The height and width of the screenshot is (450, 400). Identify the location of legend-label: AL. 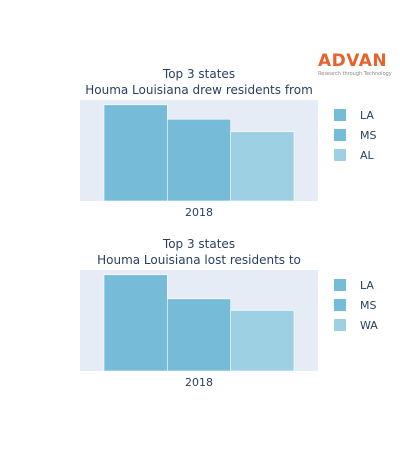
(367, 155).